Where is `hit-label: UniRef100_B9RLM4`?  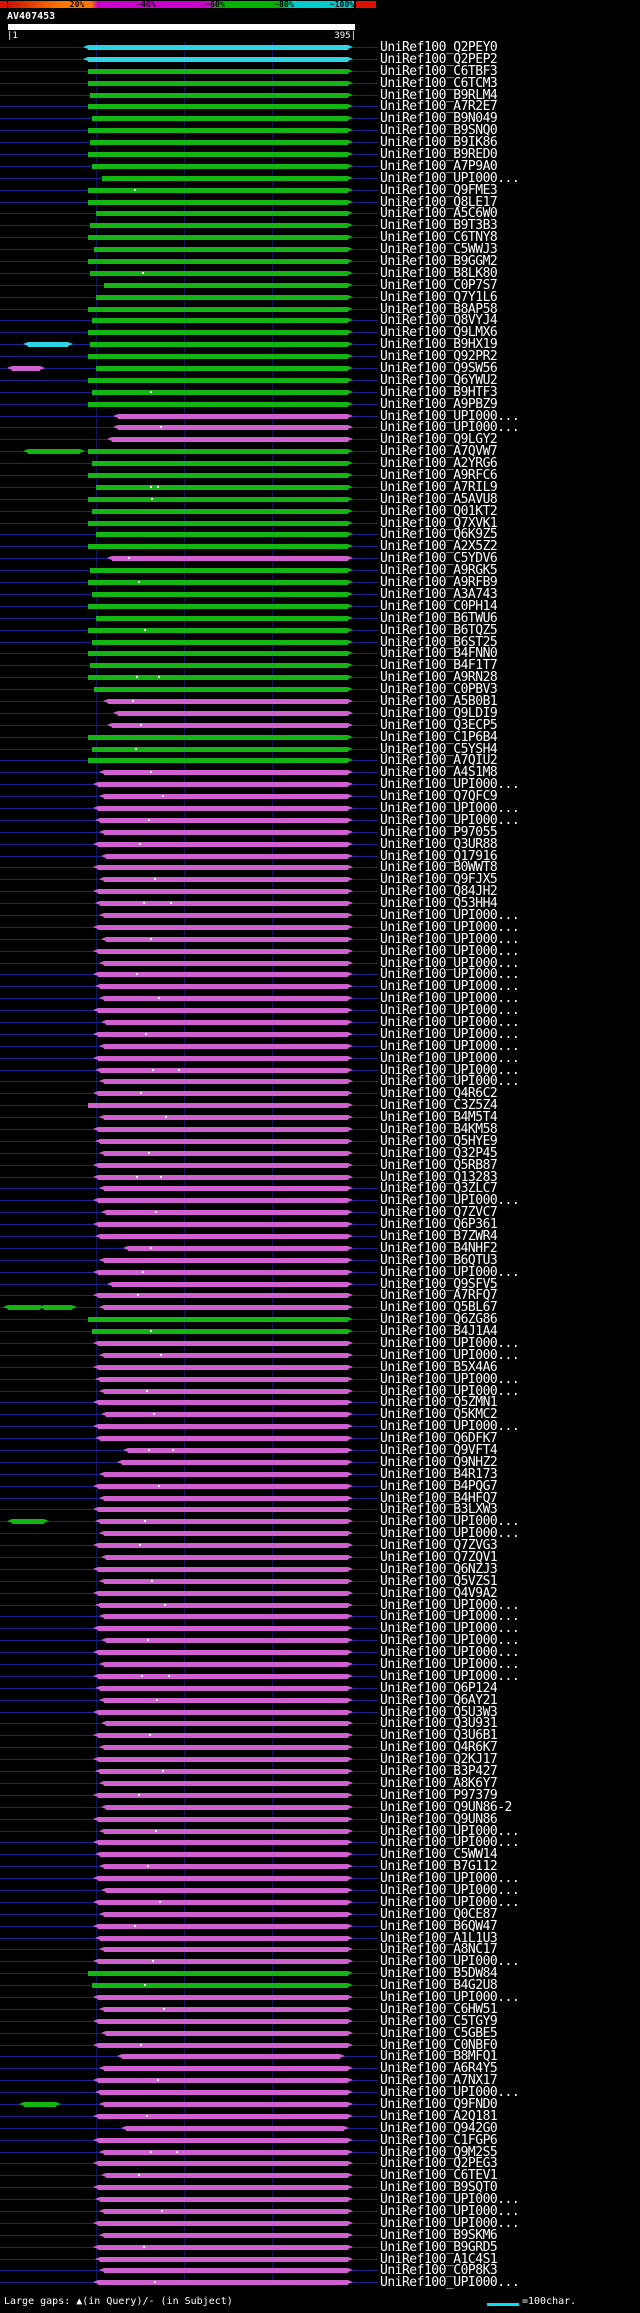 hit-label: UniRef100_B9RLM4 is located at coordinates (439, 95).